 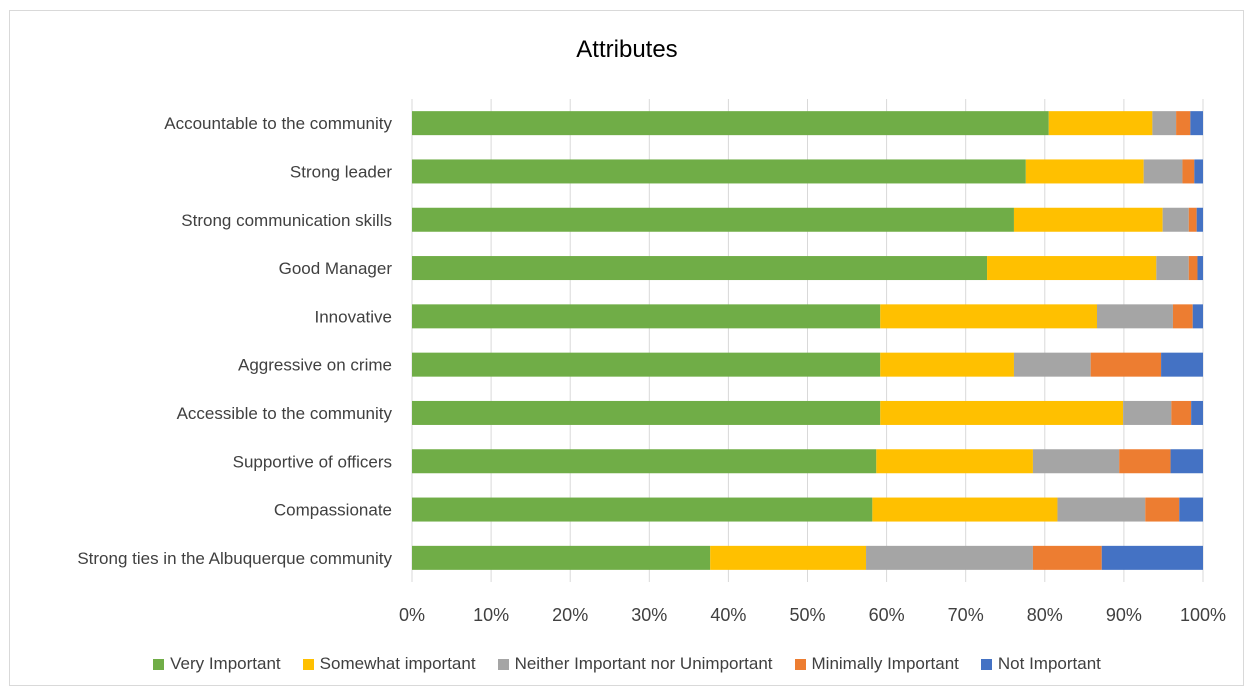 I want to click on x-tick-label: 60%, so click(x=887, y=615).